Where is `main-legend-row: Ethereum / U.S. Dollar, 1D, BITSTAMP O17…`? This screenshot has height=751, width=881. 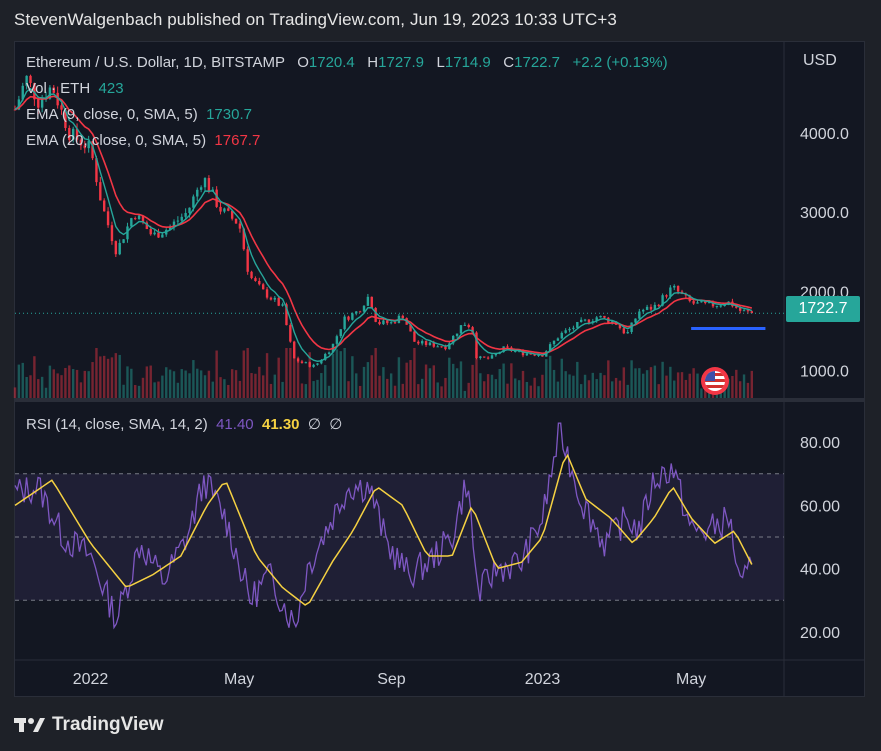 main-legend-row: Ethereum / U.S. Dollar, 1D, BITSTAMP O17… is located at coordinates (347, 62).